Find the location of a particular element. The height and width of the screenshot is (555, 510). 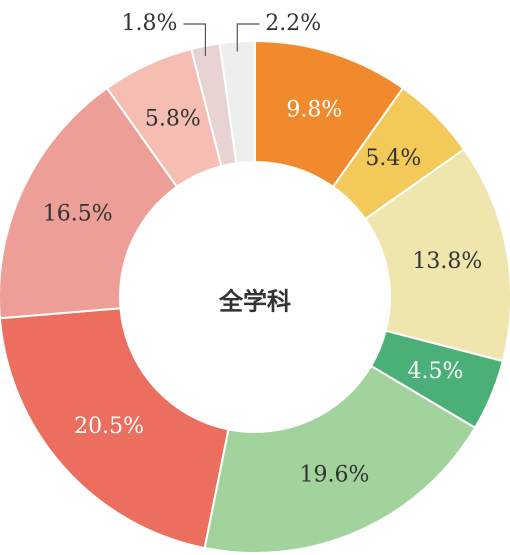

slice-label-1: 5.4% is located at coordinates (393, 158).